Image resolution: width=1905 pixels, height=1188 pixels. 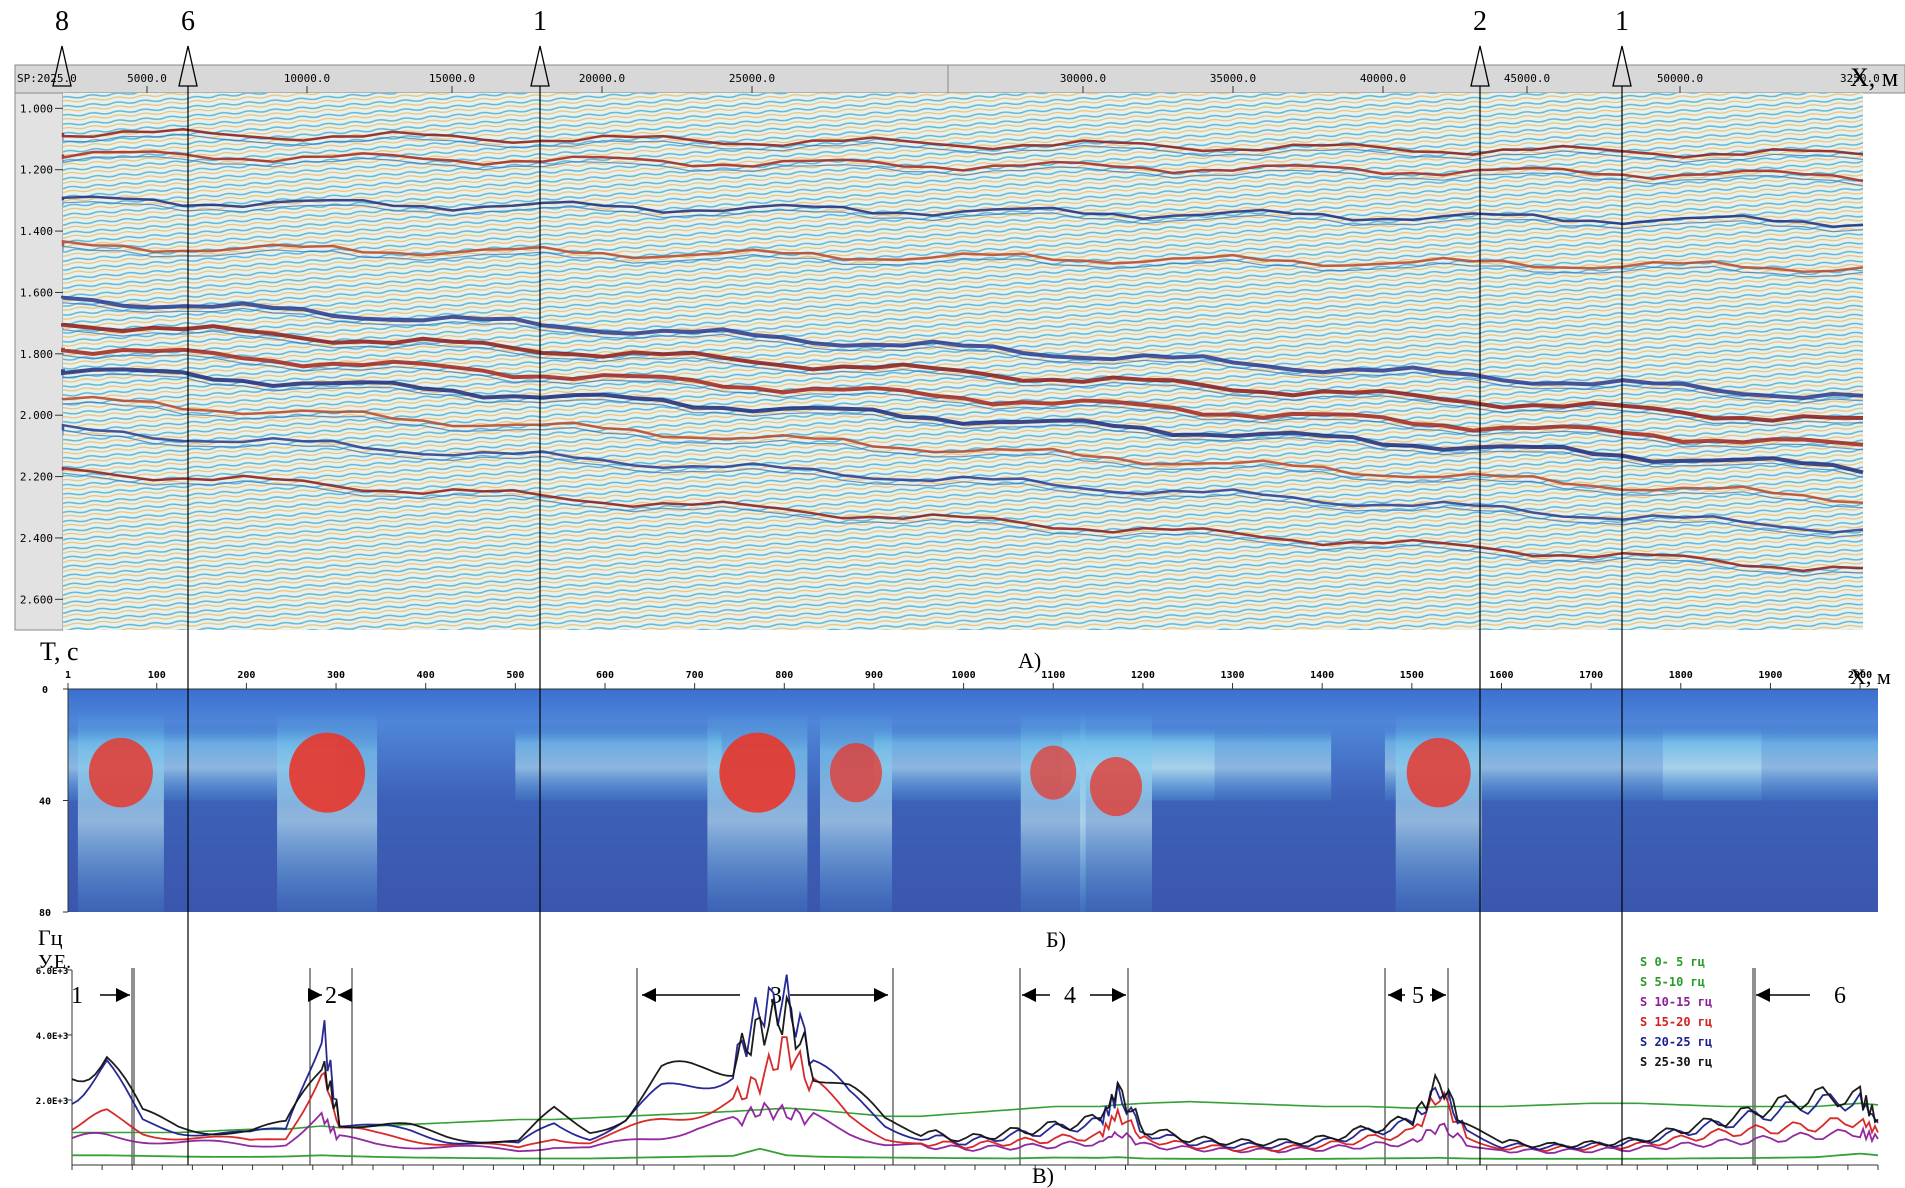 What do you see at coordinates (157, 675) in the screenshot?
I see `panel-b-x-tick-label: 100` at bounding box center [157, 675].